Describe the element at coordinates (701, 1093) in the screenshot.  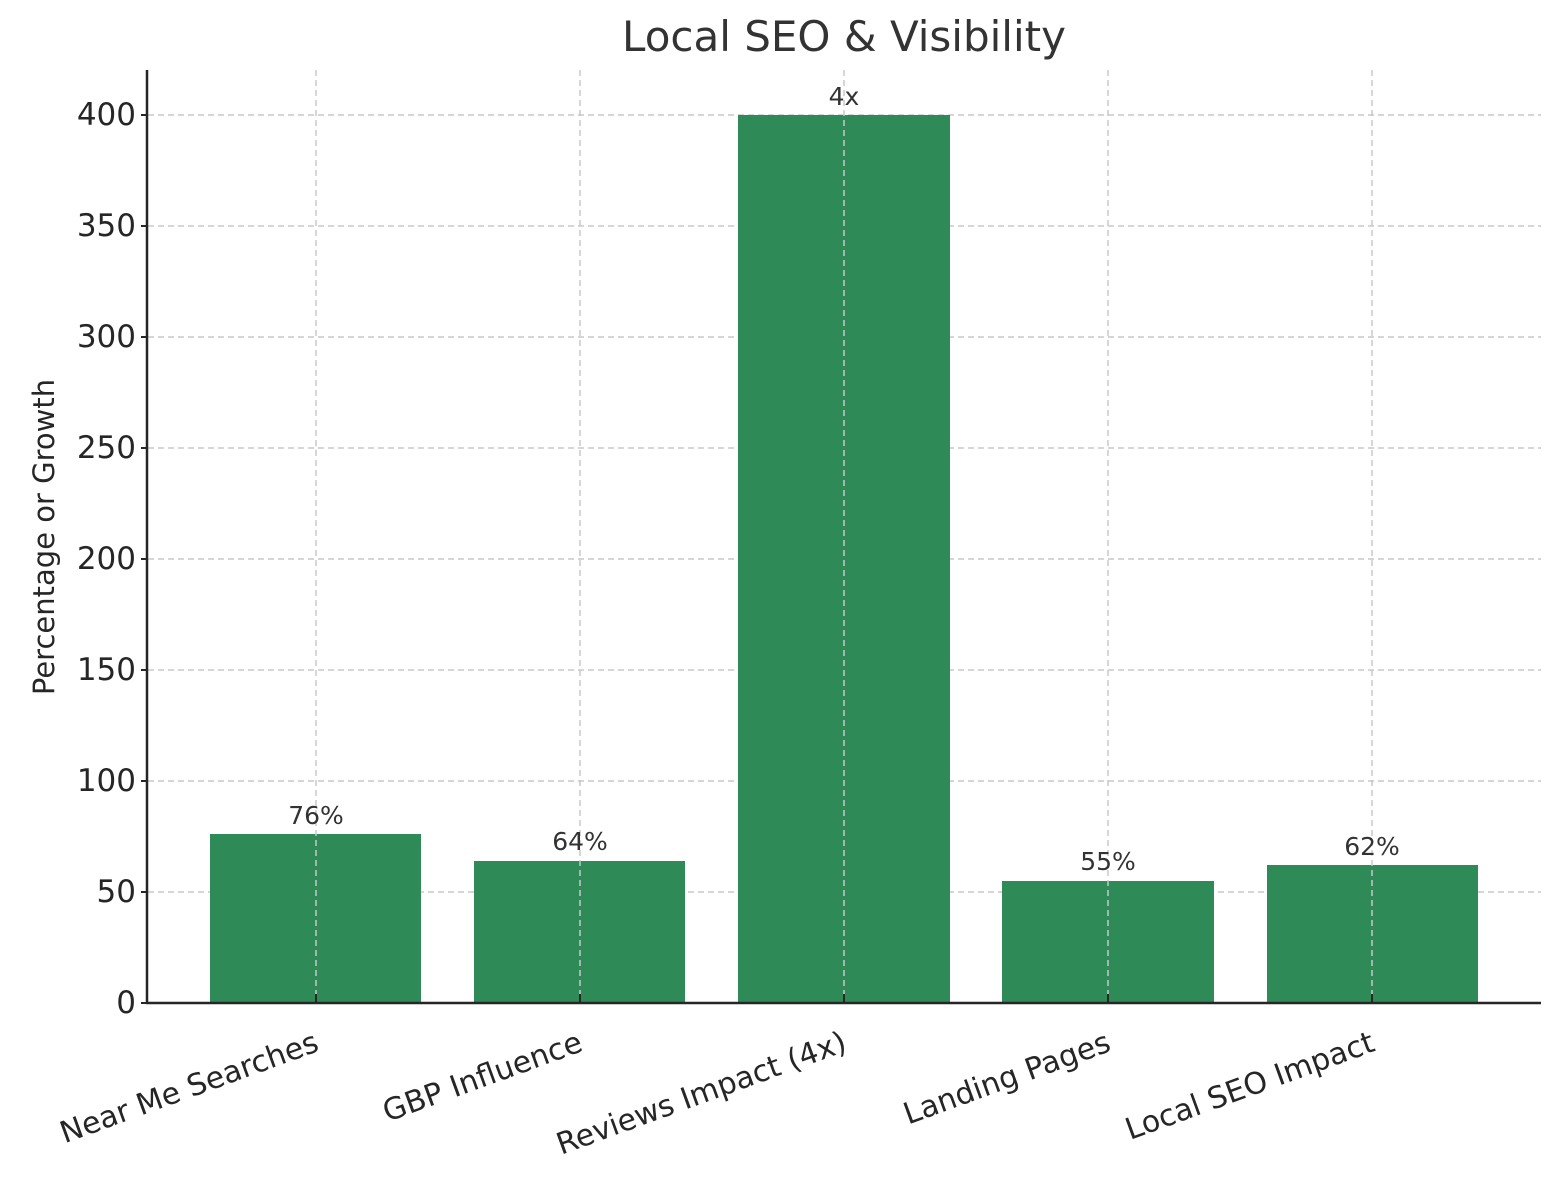
I see `x-tick-reviews-impact: Reviews Impact (4x)` at that location.